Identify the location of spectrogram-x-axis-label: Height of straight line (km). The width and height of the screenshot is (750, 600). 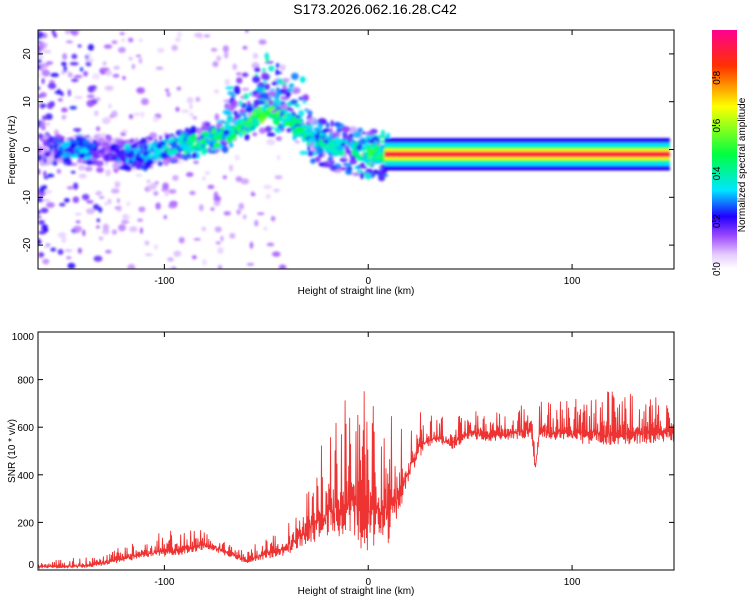
(356, 291).